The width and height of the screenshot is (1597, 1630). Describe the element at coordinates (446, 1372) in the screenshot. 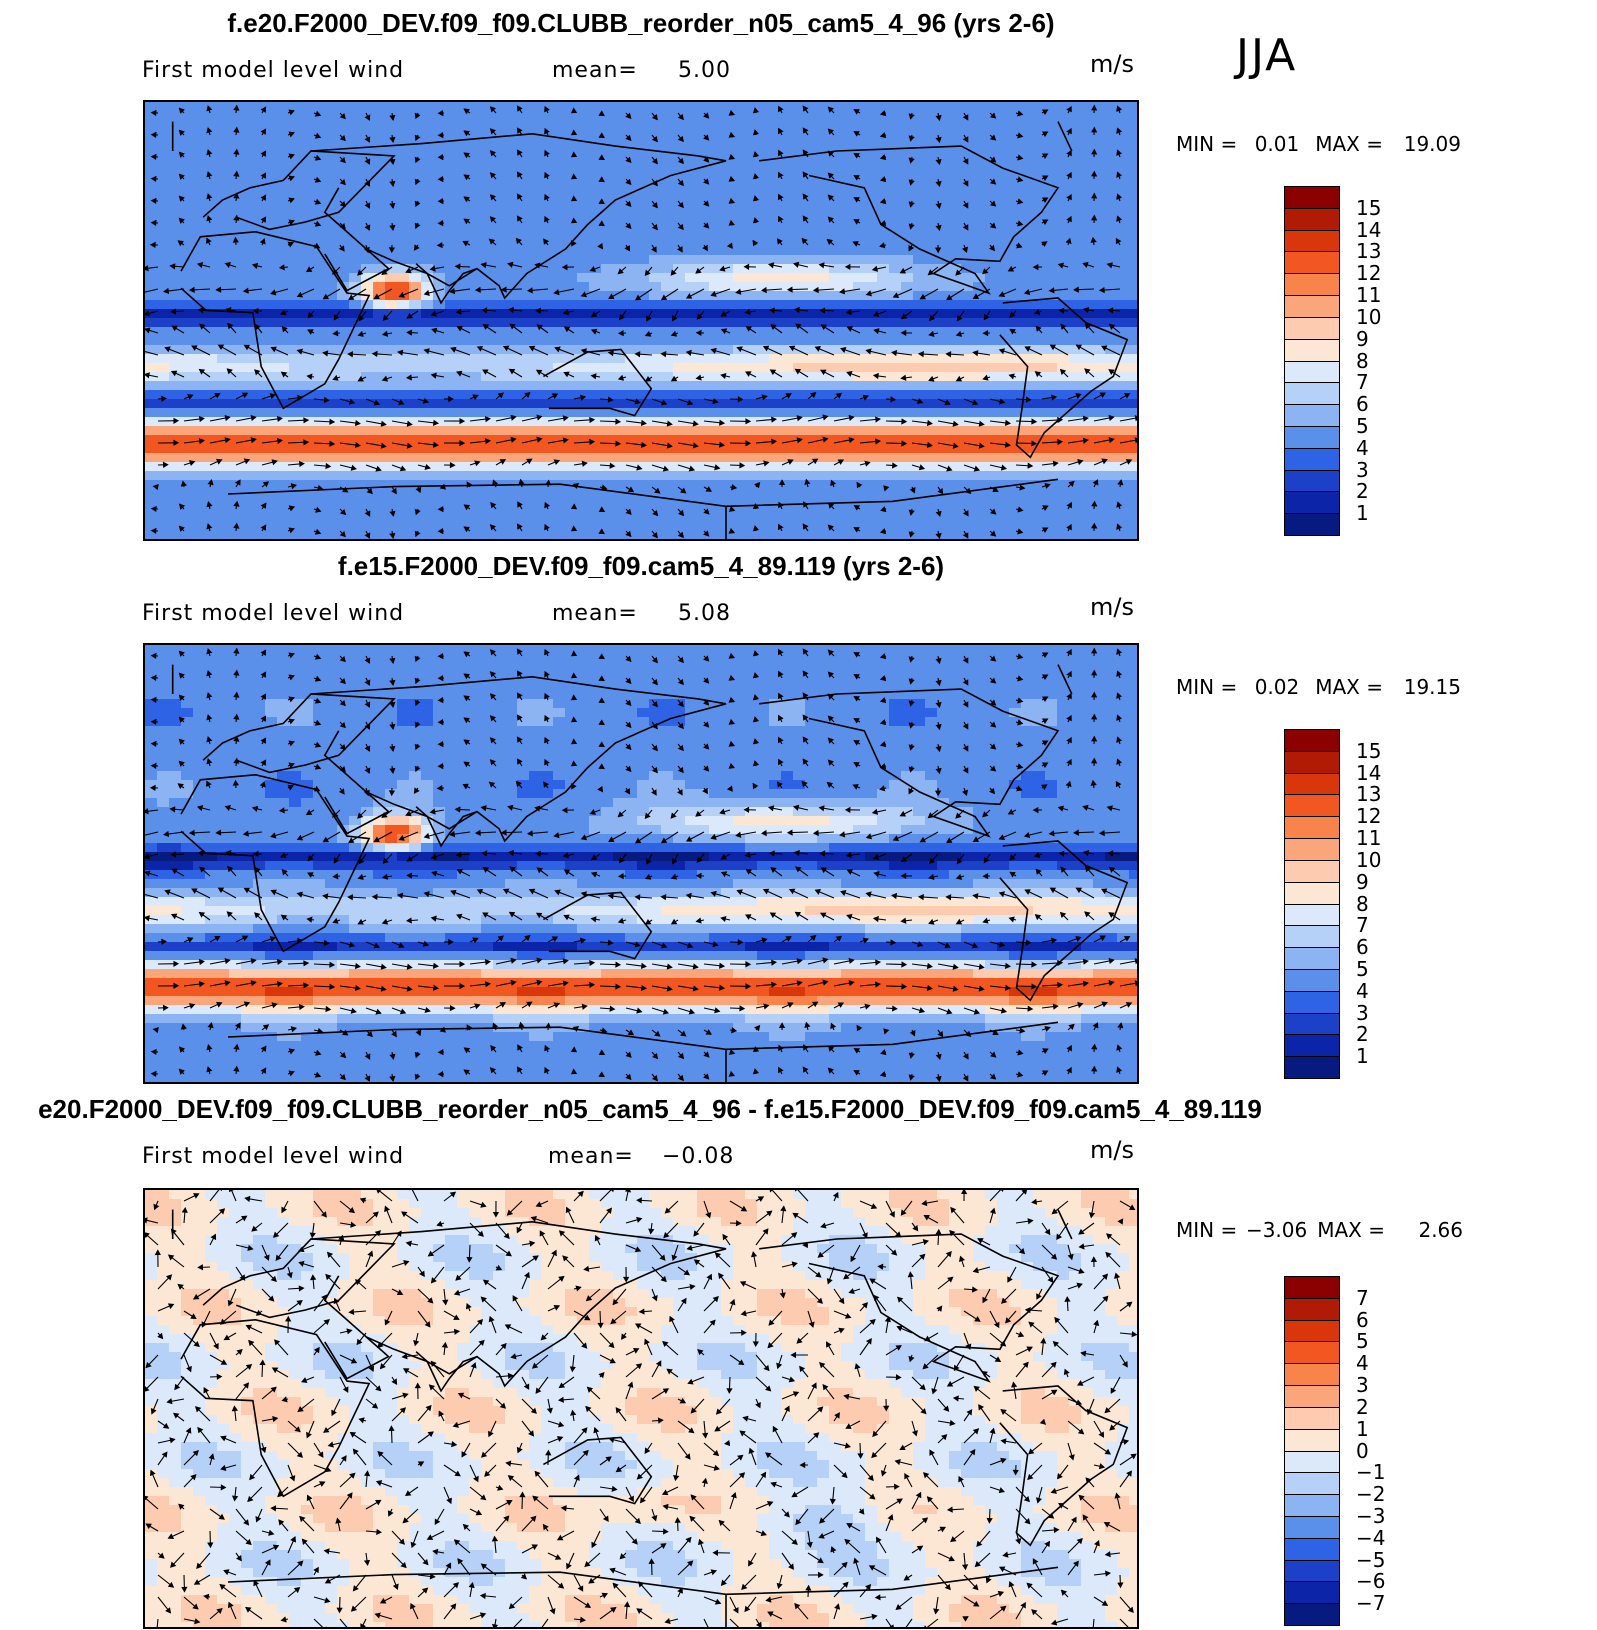

I see `coastline-india` at that location.